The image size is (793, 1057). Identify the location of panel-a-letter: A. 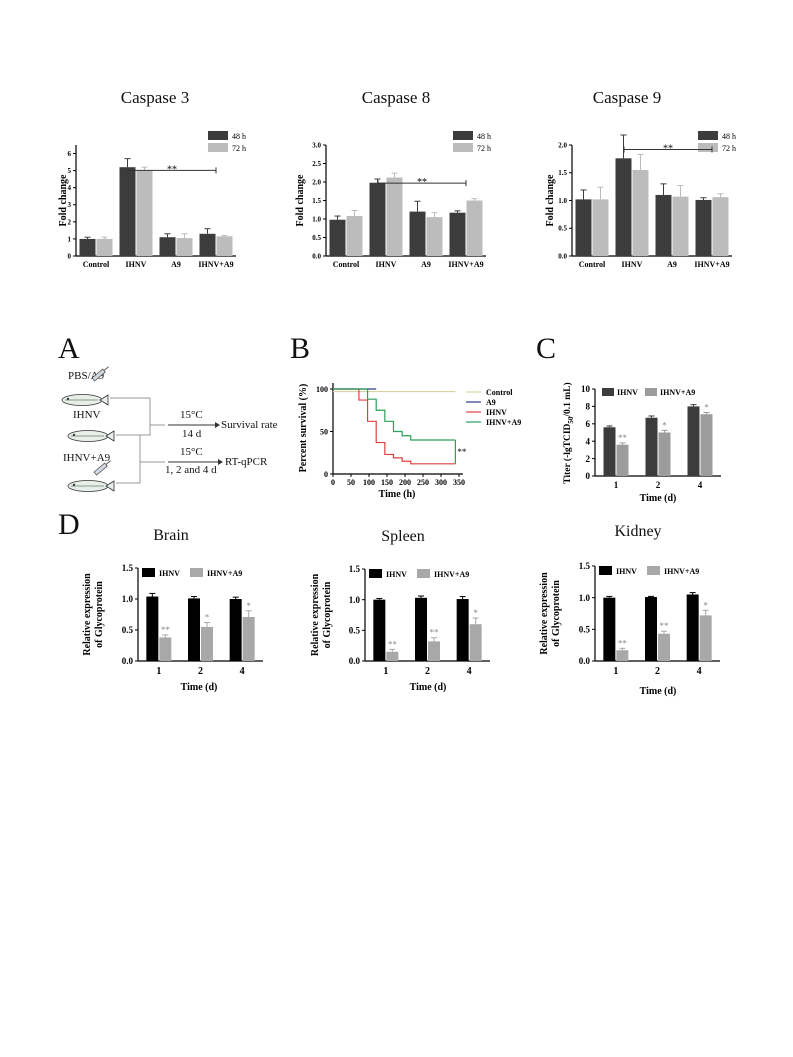
(69, 348).